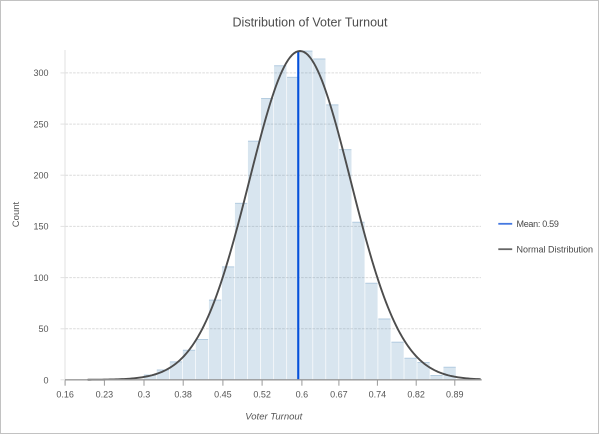 This screenshot has height=436, width=600. What do you see at coordinates (43, 329) in the screenshot?
I see `svg-text: 50` at bounding box center [43, 329].